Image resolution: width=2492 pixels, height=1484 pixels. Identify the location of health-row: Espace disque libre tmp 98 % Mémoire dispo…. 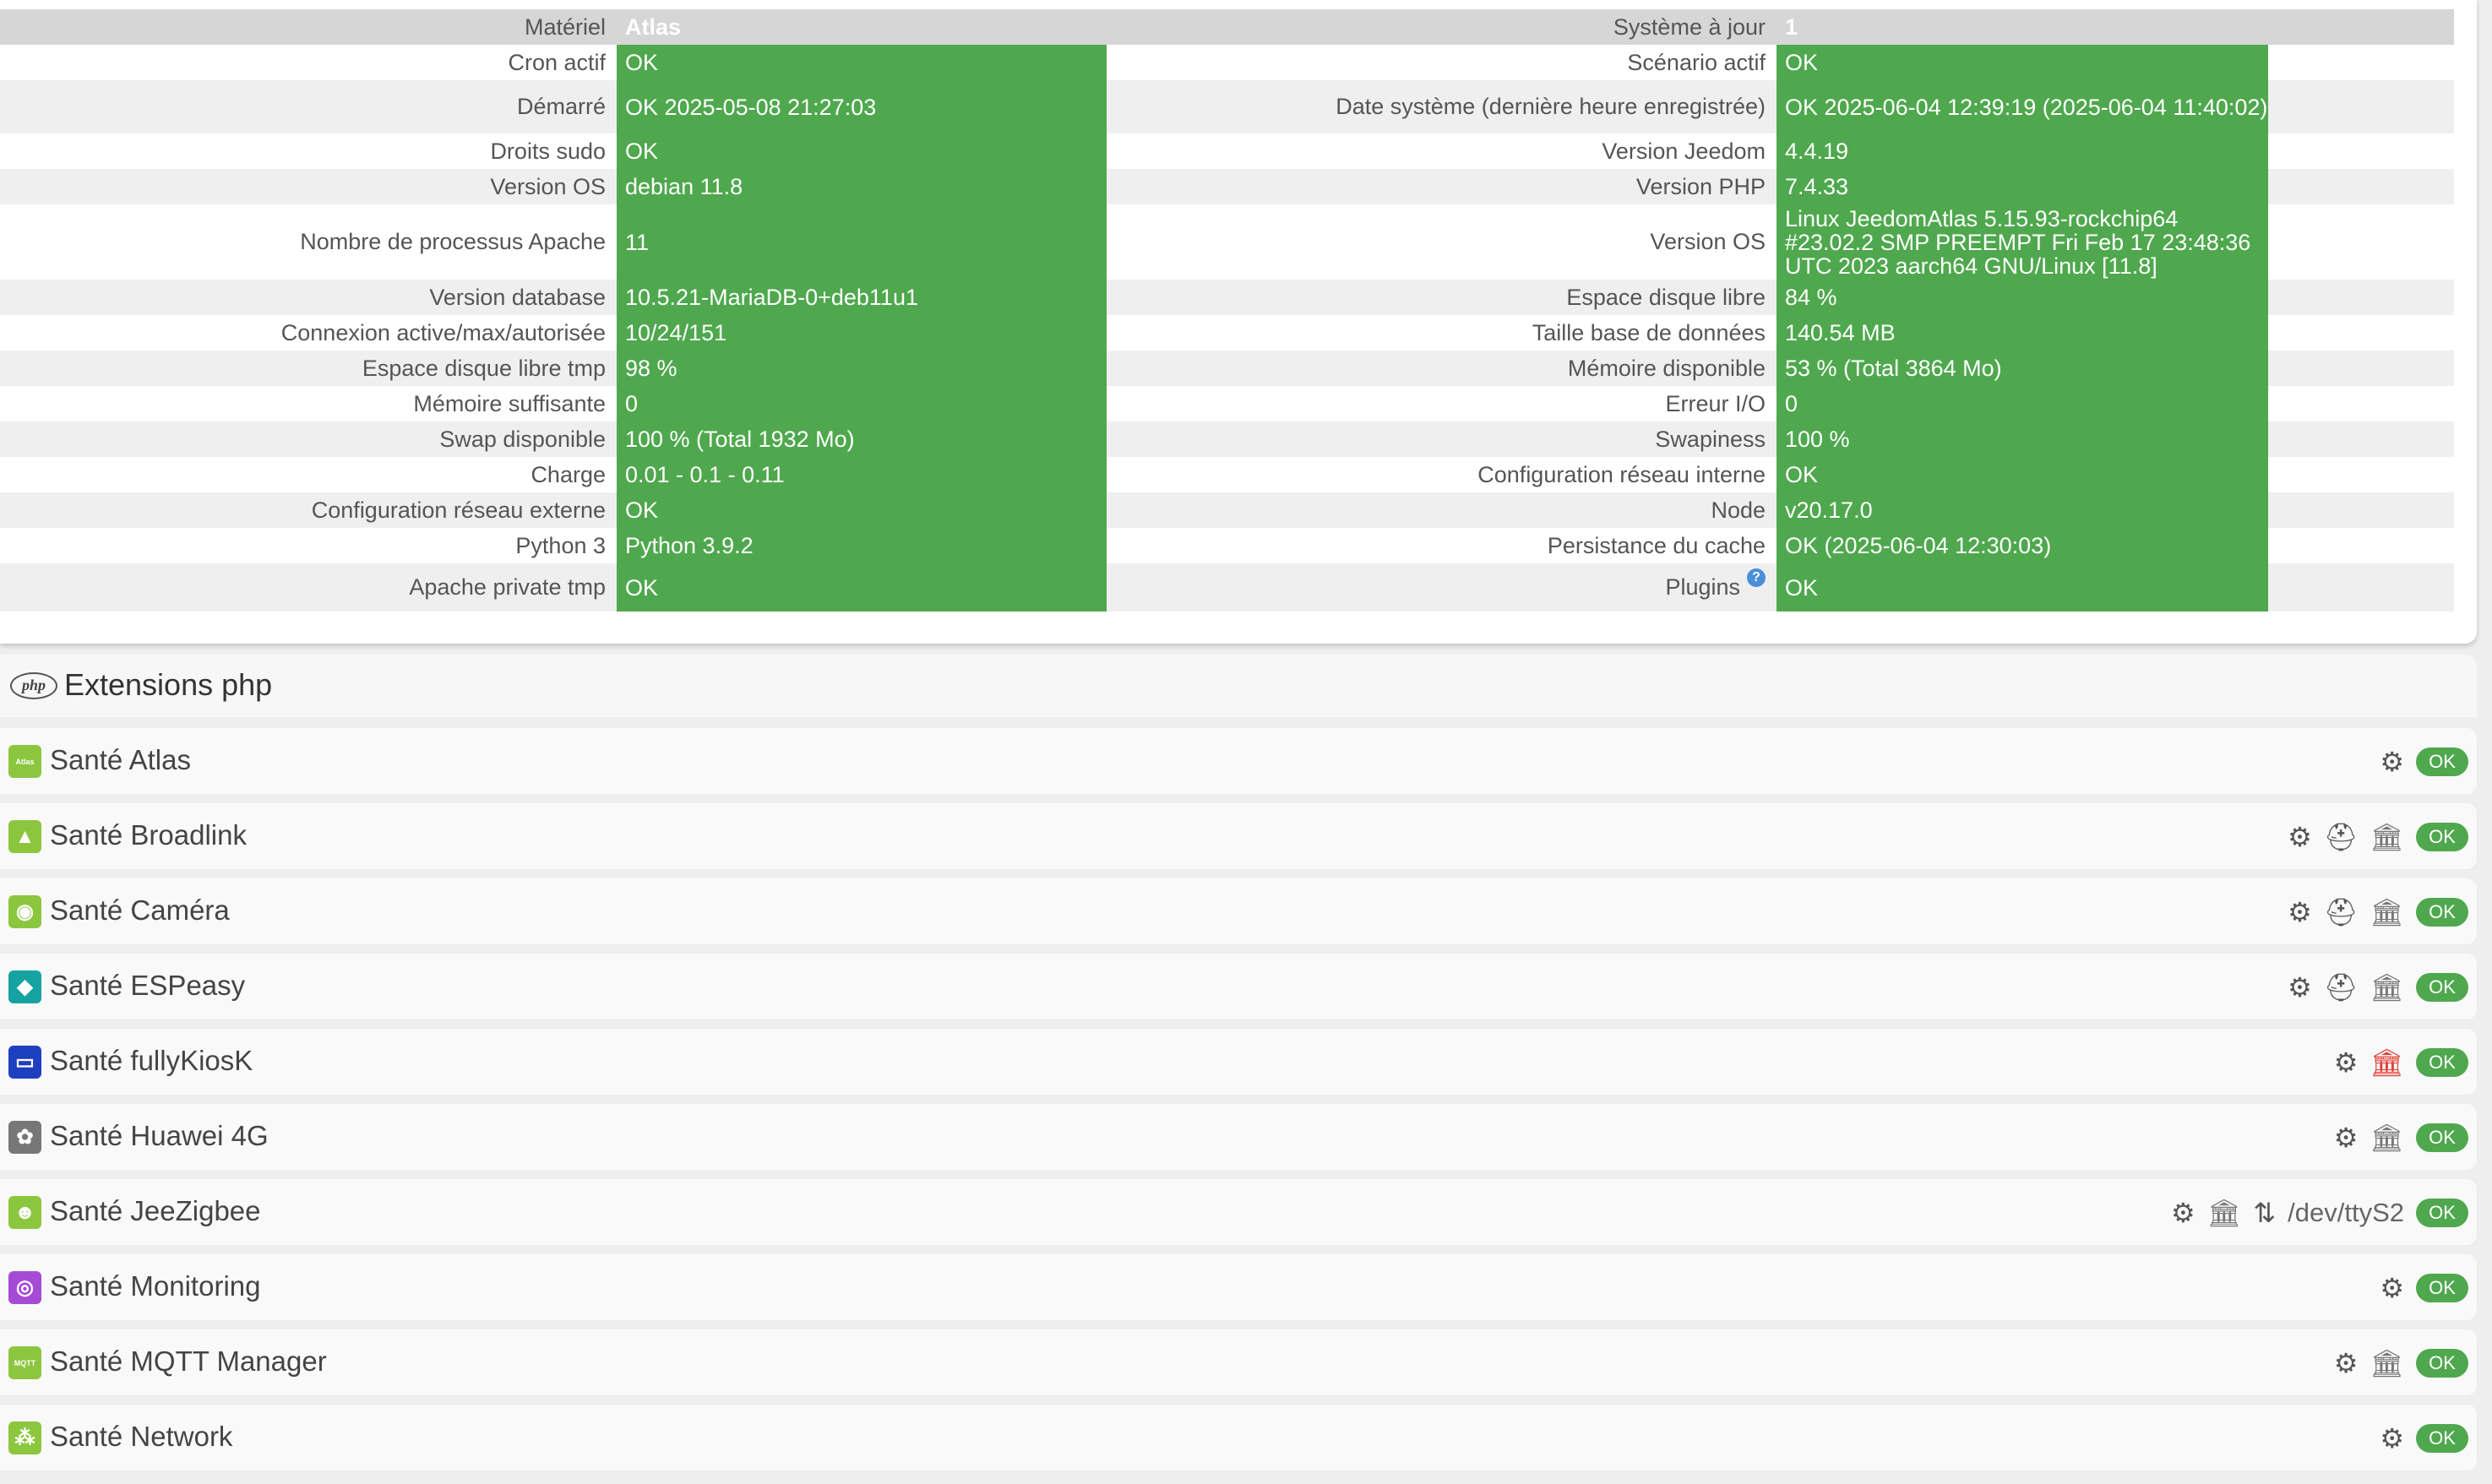
(1227, 368).